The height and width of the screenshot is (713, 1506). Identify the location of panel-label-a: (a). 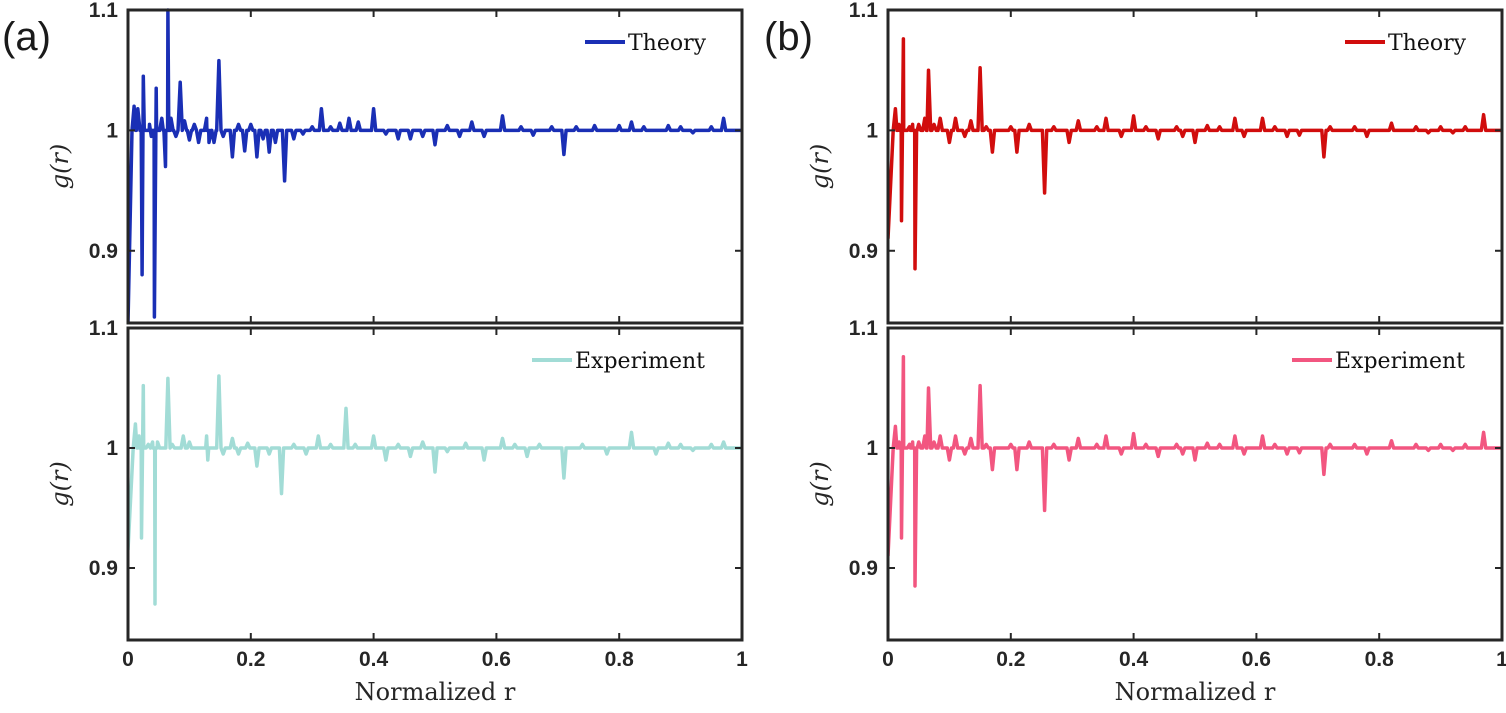
(26, 37).